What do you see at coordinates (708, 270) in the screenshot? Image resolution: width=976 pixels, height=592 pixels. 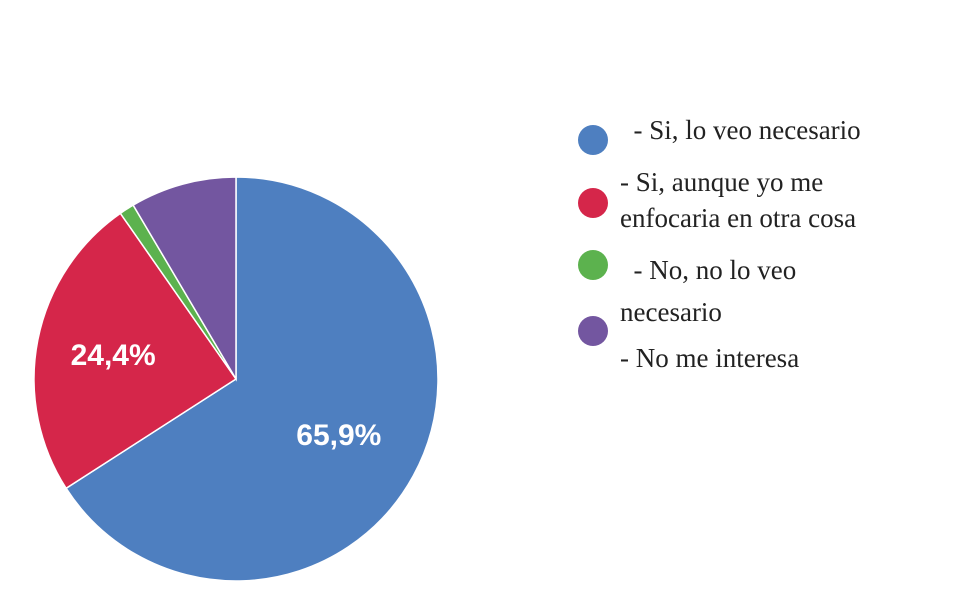 I see `legend-label: - No, no lo veo` at bounding box center [708, 270].